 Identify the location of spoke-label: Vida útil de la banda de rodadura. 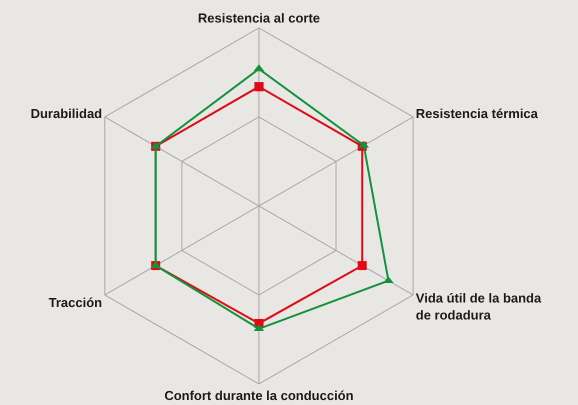
(479, 306).